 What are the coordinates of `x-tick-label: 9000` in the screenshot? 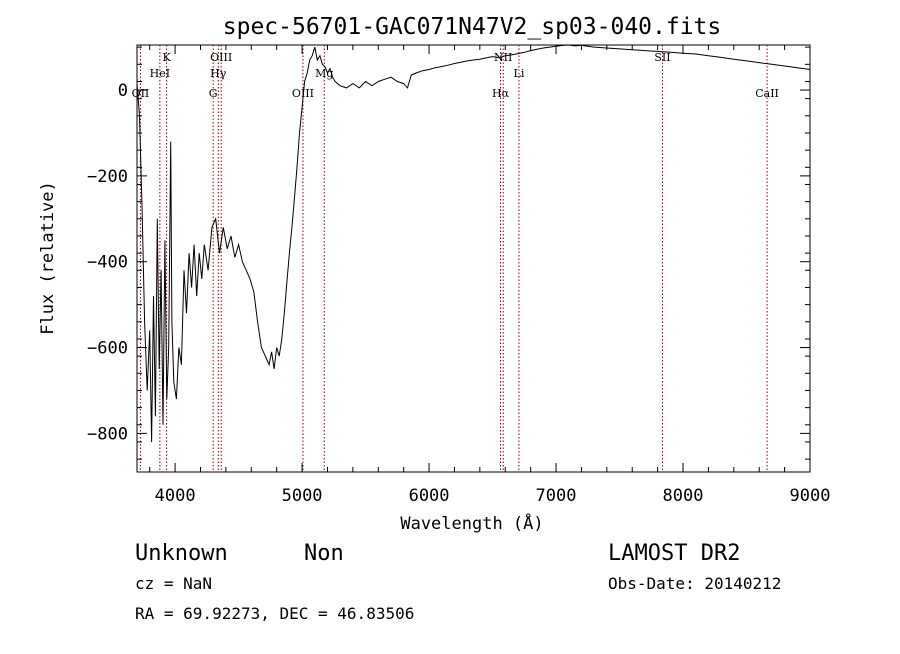 It's located at (810, 496).